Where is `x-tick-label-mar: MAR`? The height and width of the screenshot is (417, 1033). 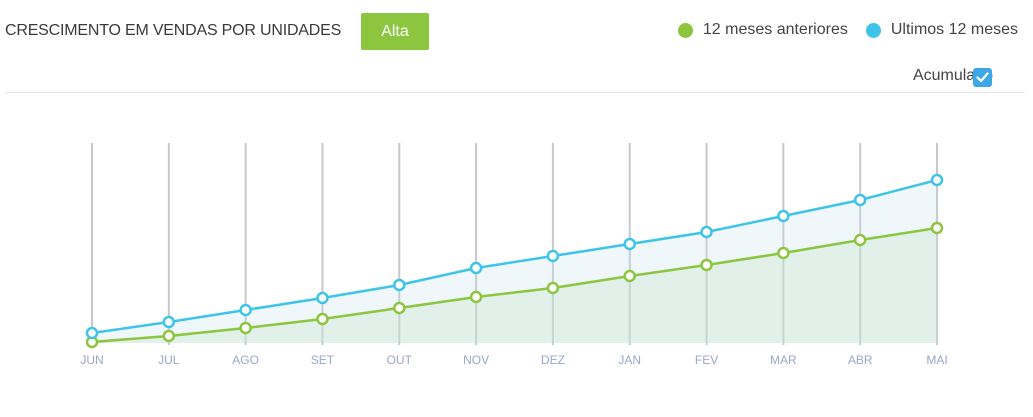
x-tick-label-mar: MAR is located at coordinates (783, 360).